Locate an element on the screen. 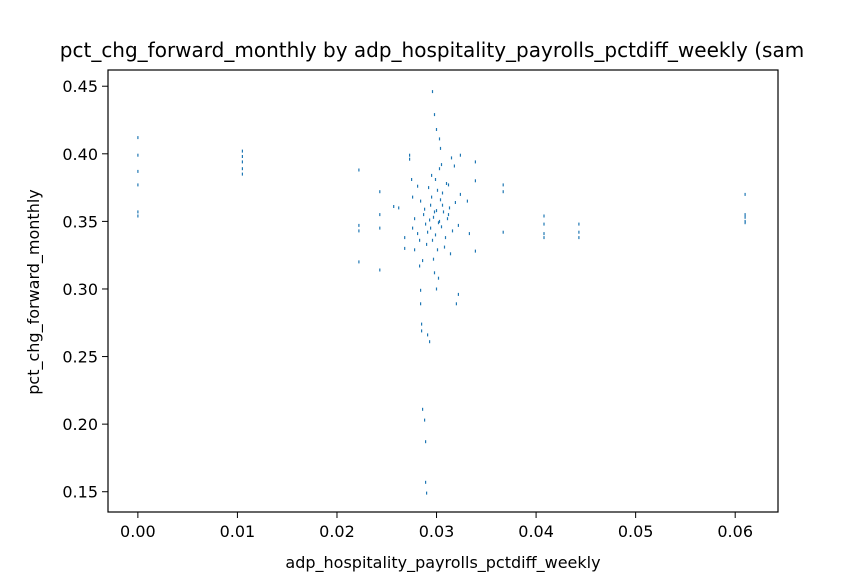 This screenshot has height=576, width=864. x-tick-label: 0.06 is located at coordinates (735, 531).